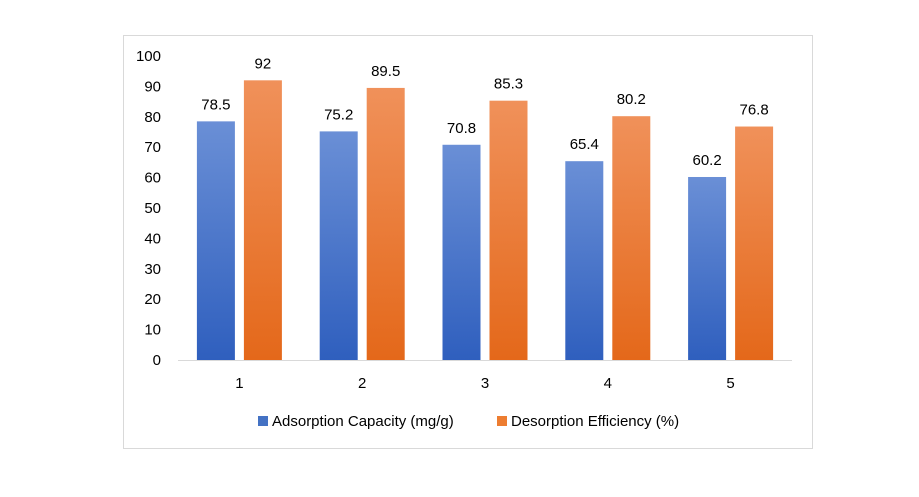 The width and height of the screenshot is (919, 497). I want to click on legend-label: Desorption Efficiency (%), so click(595, 421).